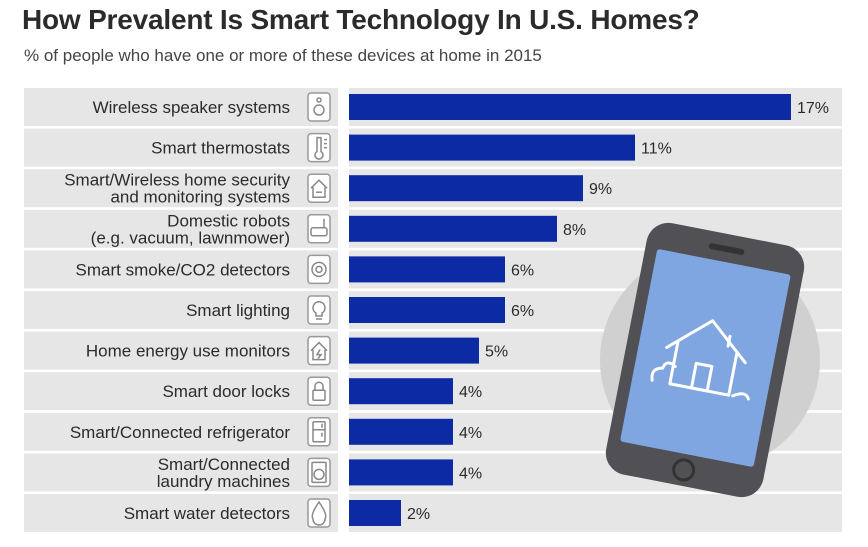 This screenshot has height=547, width=868. Describe the element at coordinates (496, 352) in the screenshot. I see `value-label: 5%` at that location.